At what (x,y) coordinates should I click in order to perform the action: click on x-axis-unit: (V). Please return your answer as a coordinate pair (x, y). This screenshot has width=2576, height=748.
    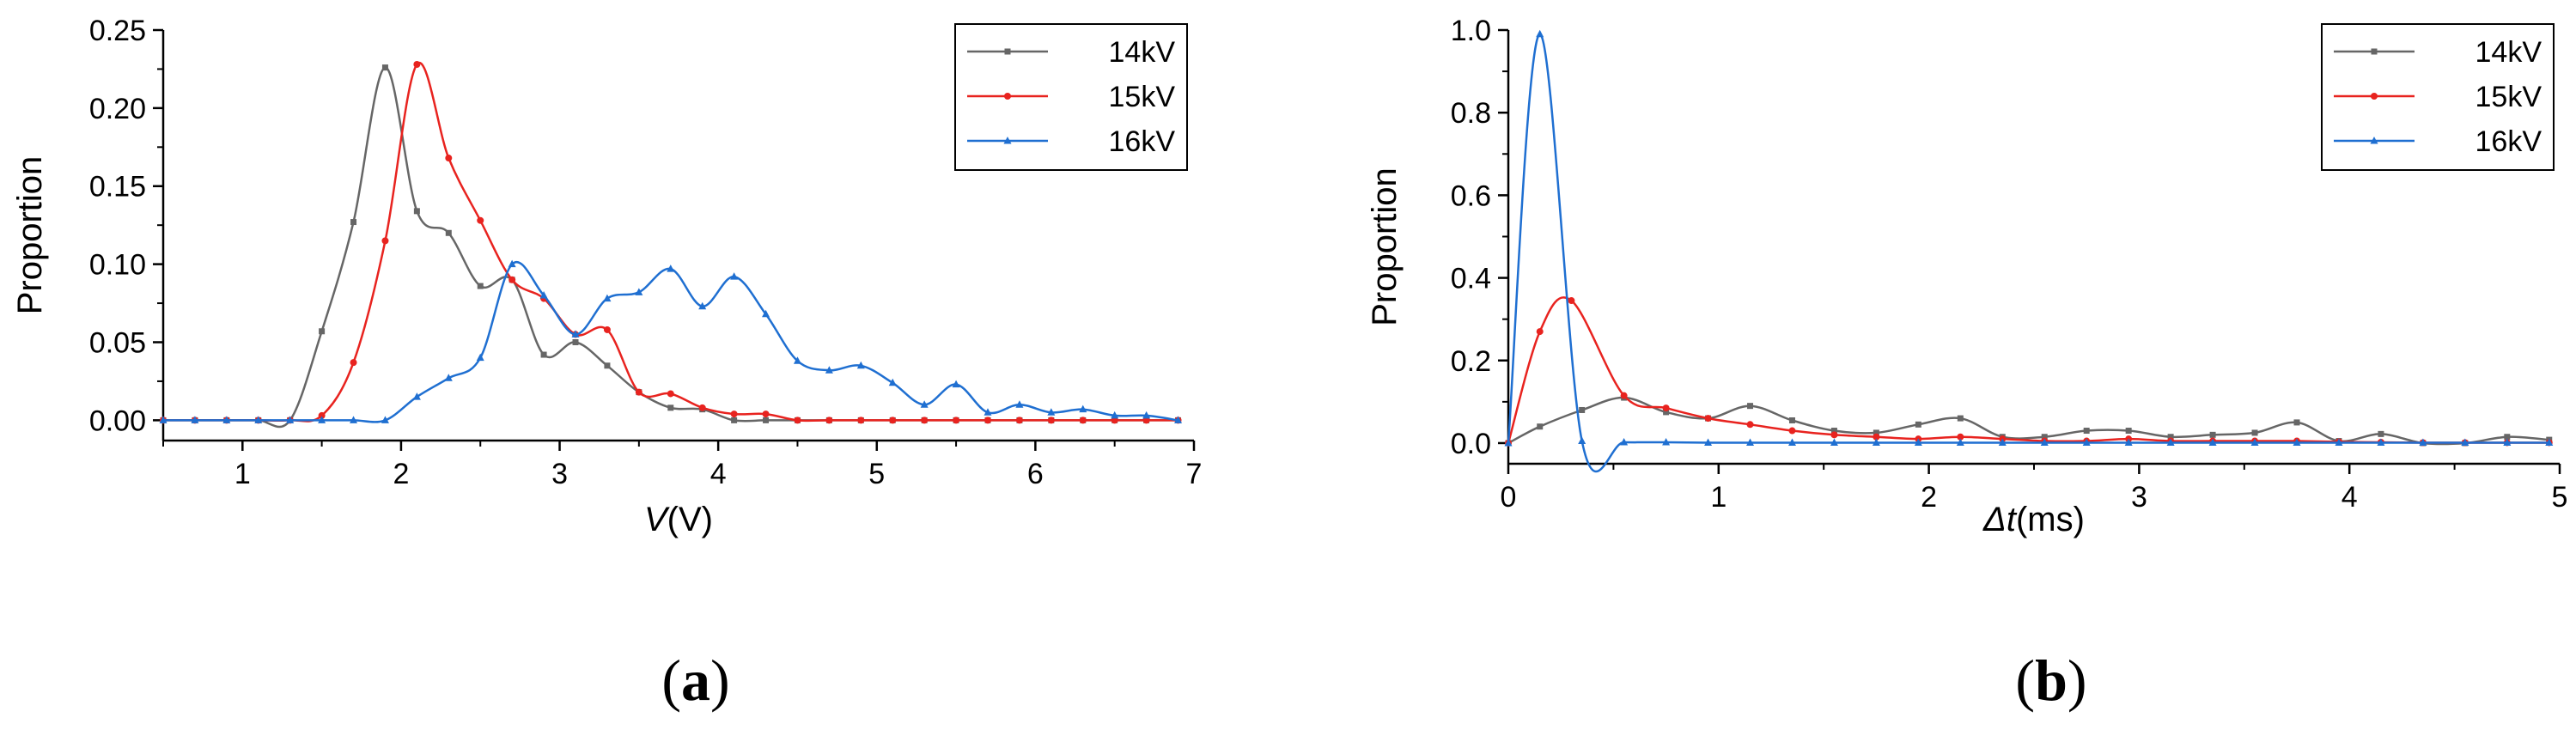
    Looking at the image, I should click on (690, 519).